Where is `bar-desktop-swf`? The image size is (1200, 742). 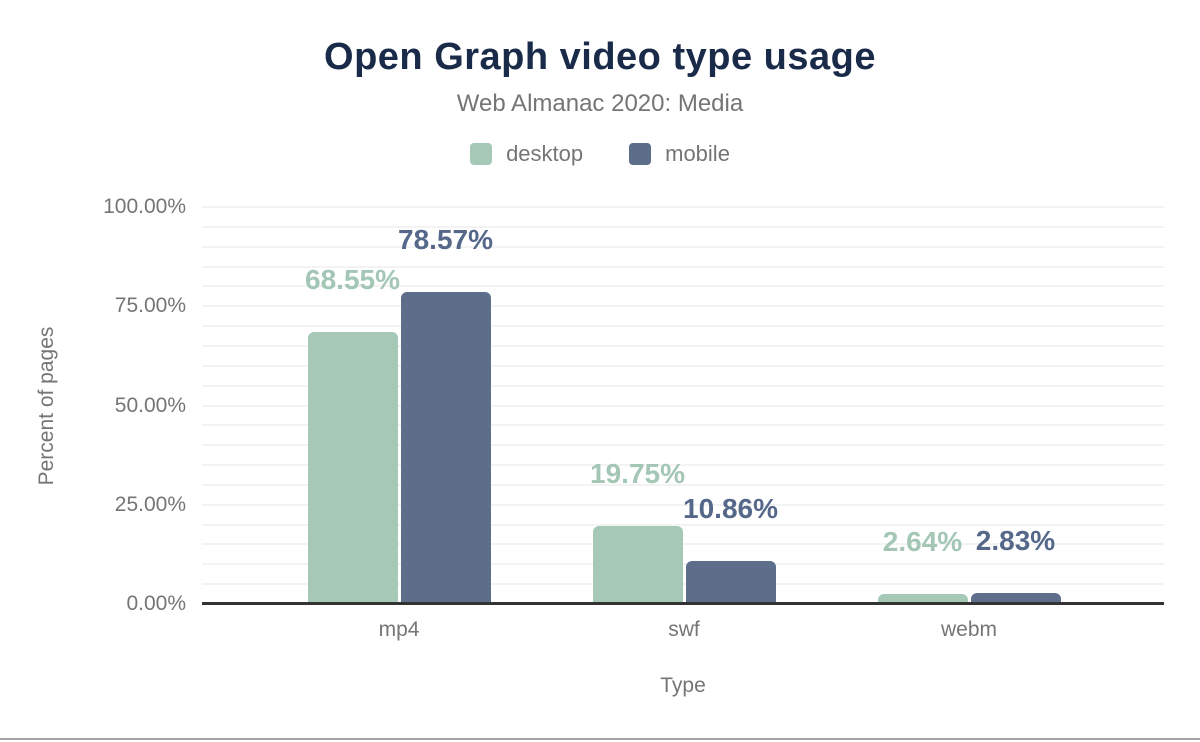
bar-desktop-swf is located at coordinates (637, 564).